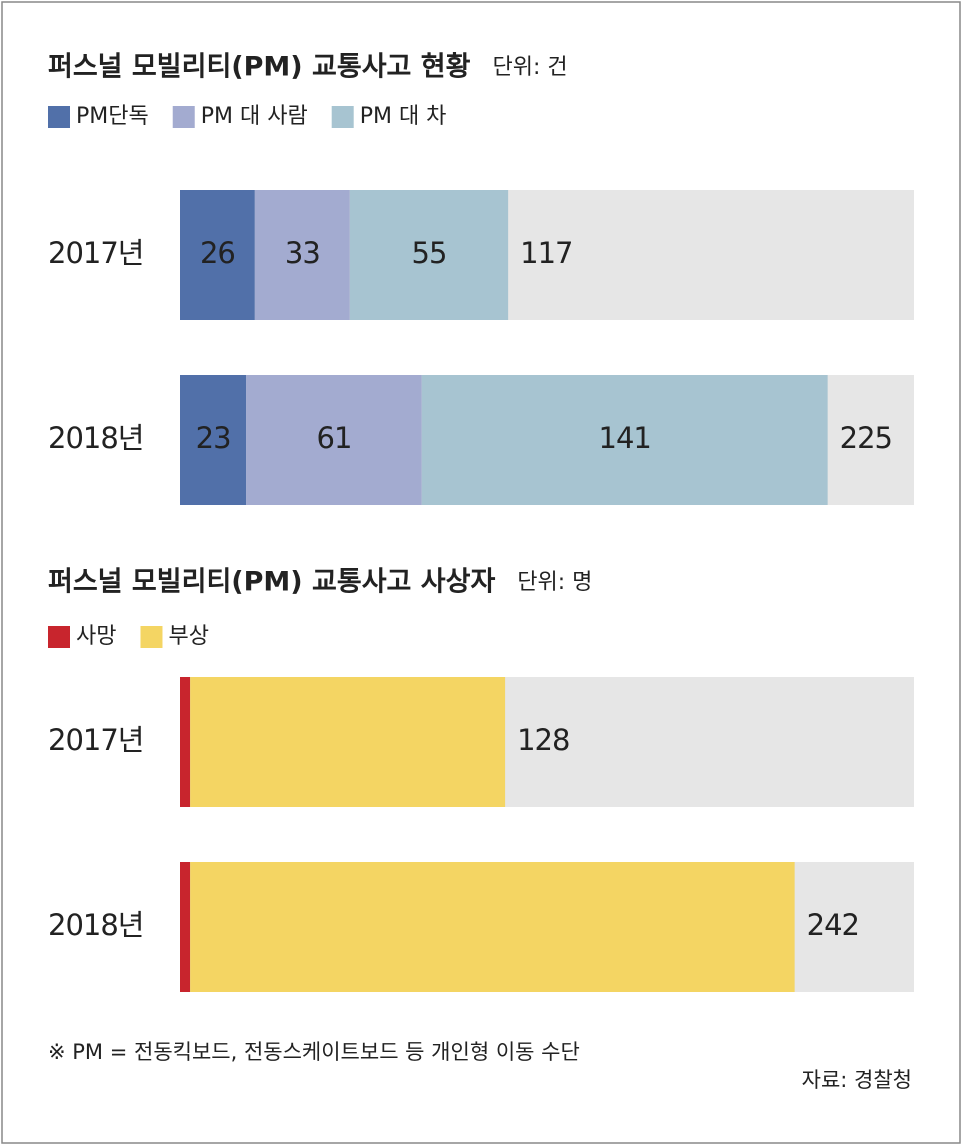 Image resolution: width=964 pixels, height=1147 pixels. Describe the element at coordinates (866, 438) in the screenshot. I see `total-label: 225` at that location.